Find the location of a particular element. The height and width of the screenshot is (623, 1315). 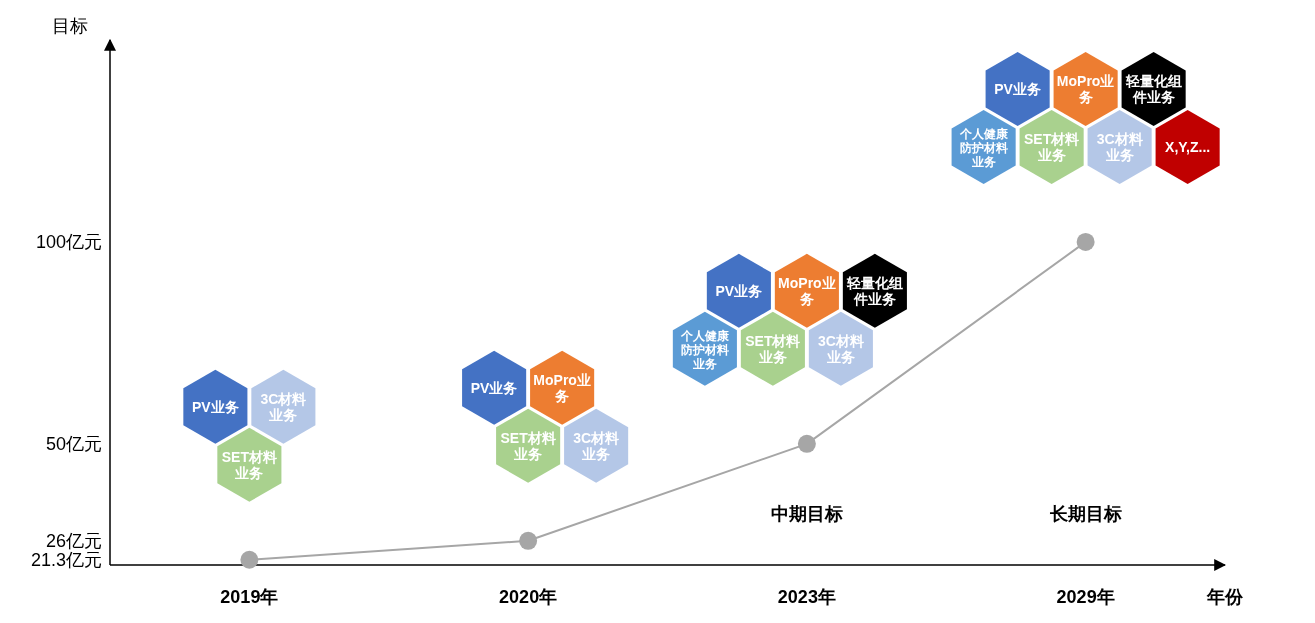

x-tick-label: 2020年 is located at coordinates (528, 597).